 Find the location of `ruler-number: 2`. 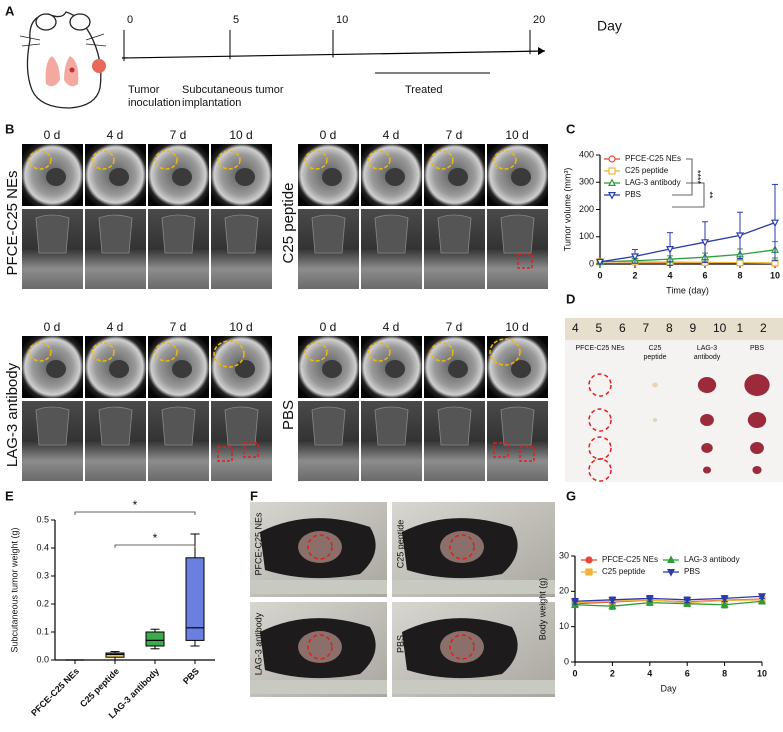

ruler-number: 2 is located at coordinates (763, 328).